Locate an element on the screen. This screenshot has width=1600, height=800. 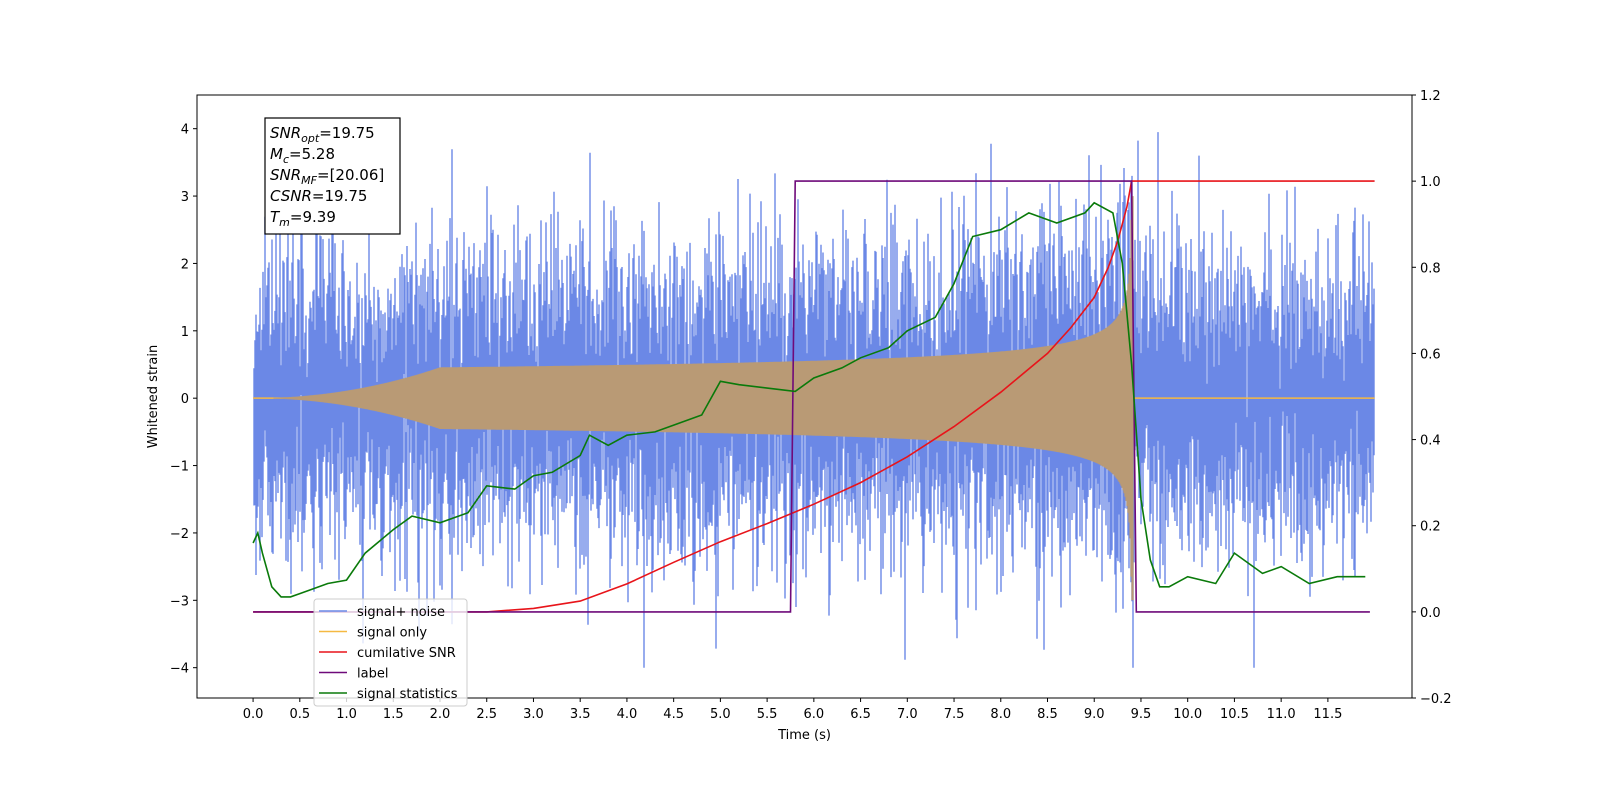
x-tick-label: 10.0 is located at coordinates (1187, 714).